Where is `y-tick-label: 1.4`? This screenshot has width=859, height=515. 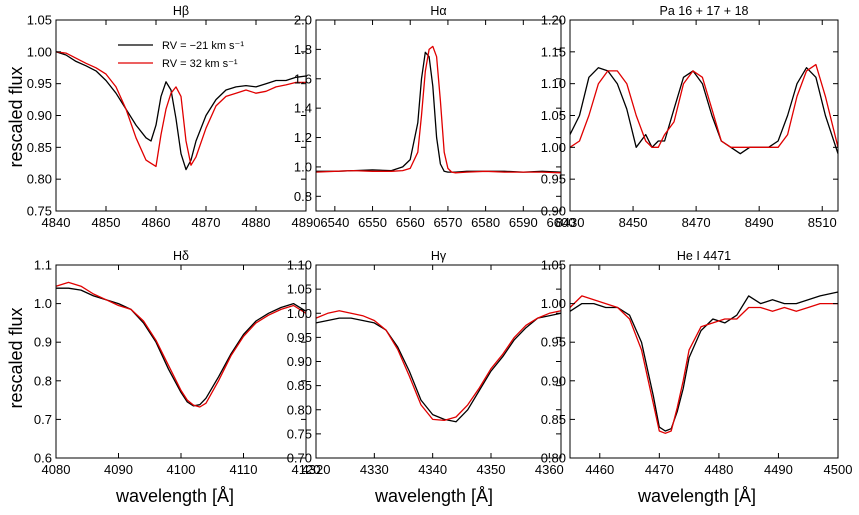 y-tick-label: 1.4 is located at coordinates (303, 108).